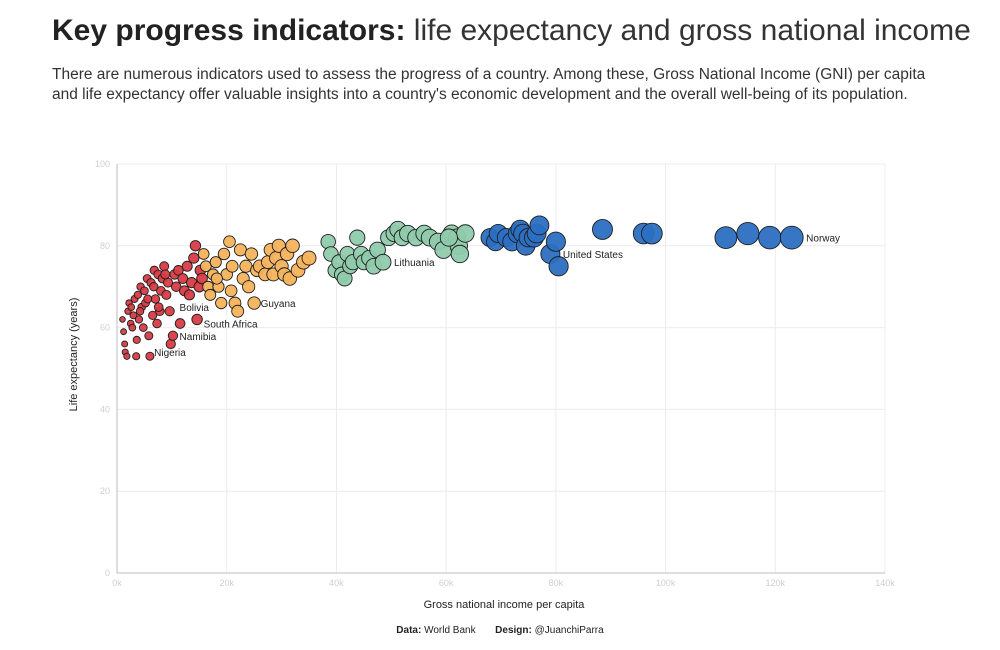  I want to click on footer-data-value: World Bank, so click(450, 630).